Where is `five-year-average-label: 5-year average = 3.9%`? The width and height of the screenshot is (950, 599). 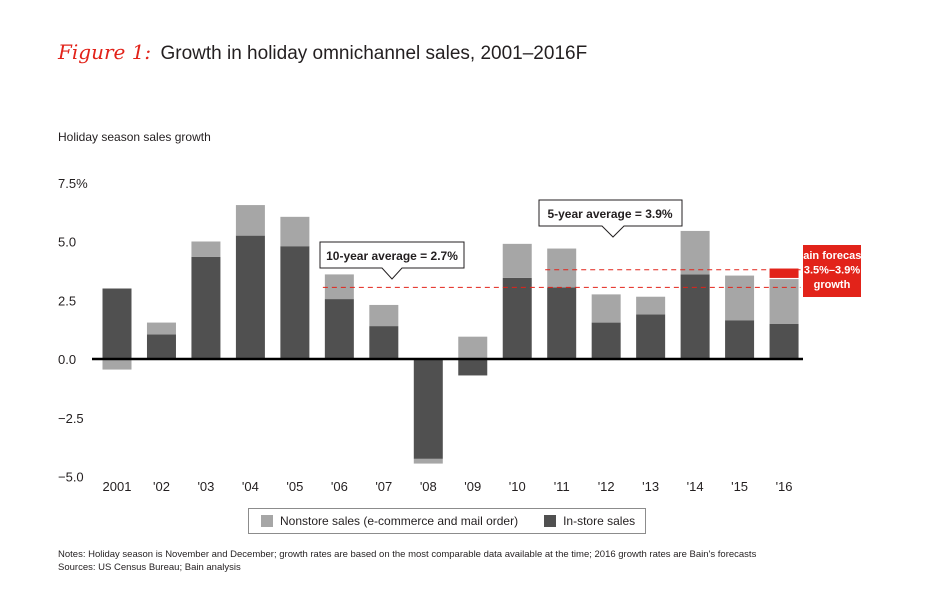 five-year-average-label: 5-year average = 3.9% is located at coordinates (609, 214).